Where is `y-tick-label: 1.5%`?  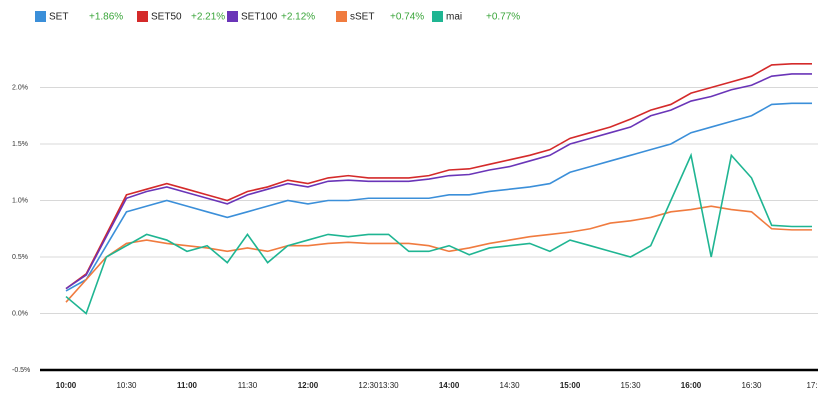
y-tick-label: 1.5% is located at coordinates (20, 144).